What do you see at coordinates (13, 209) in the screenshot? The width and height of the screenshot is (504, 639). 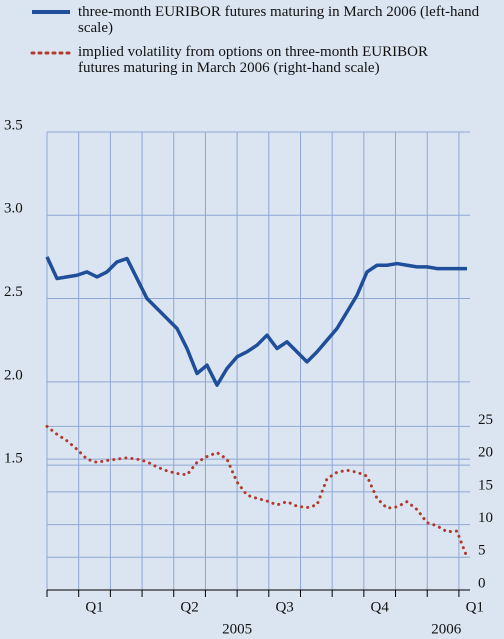 I see `y-tick-label: 3.0` at bounding box center [13, 209].